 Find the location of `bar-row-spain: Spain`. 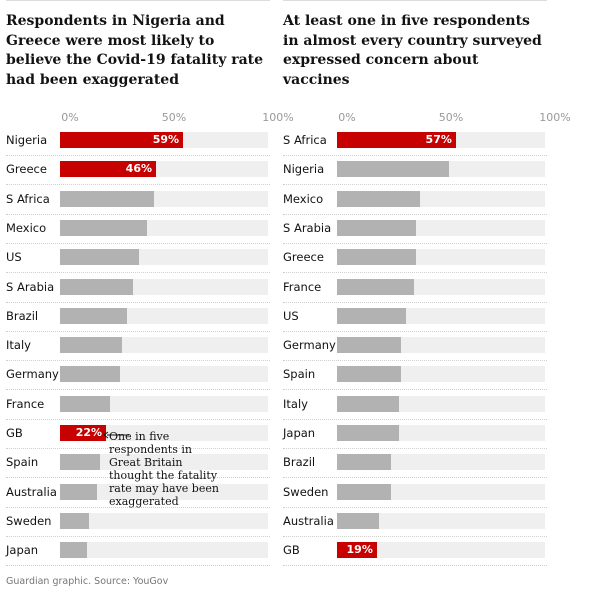

bar-row-spain: Spain is located at coordinates (415, 376).